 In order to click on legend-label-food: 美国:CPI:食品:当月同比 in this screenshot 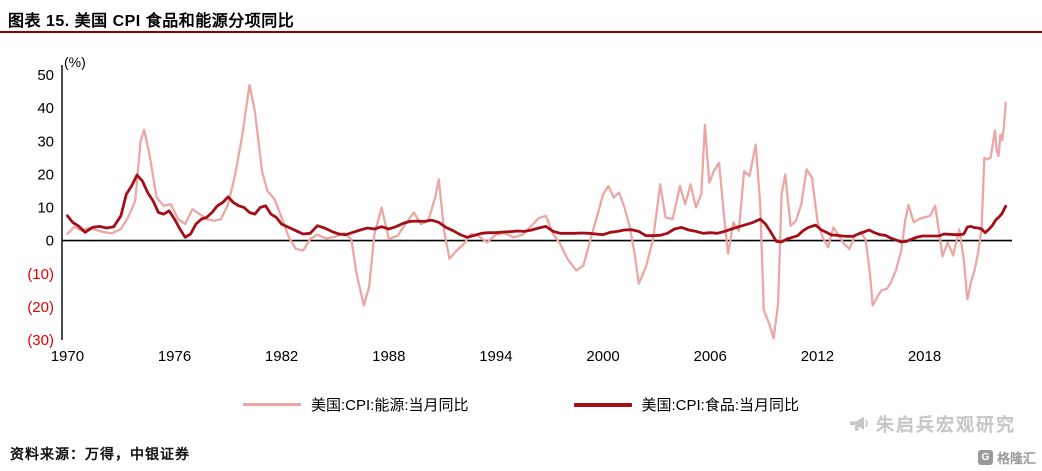, I will do `click(720, 405)`.